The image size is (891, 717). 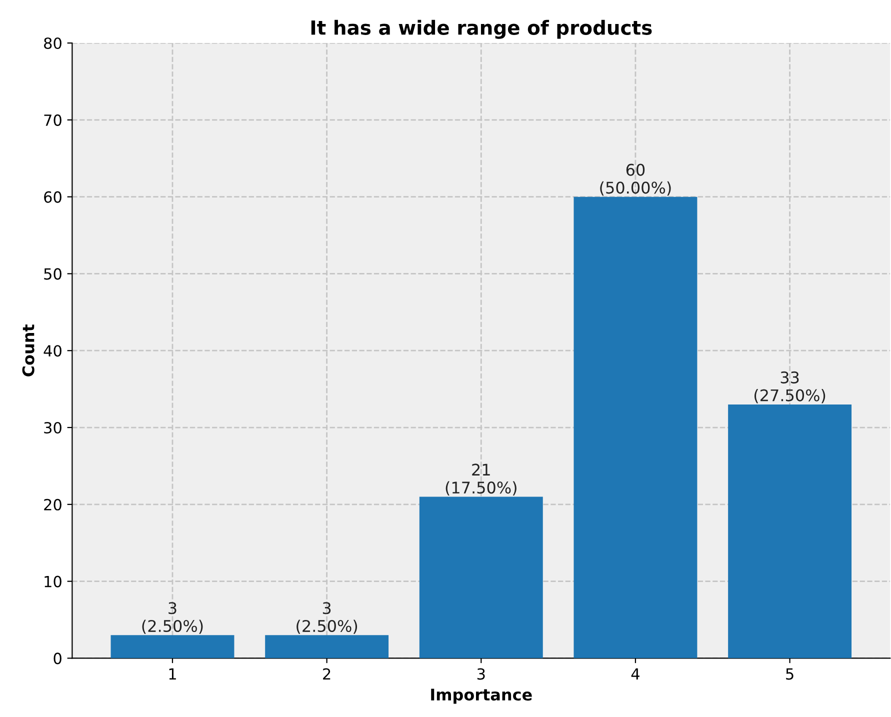 What do you see at coordinates (481, 696) in the screenshot?
I see `x-axis-title: Importance` at bounding box center [481, 696].